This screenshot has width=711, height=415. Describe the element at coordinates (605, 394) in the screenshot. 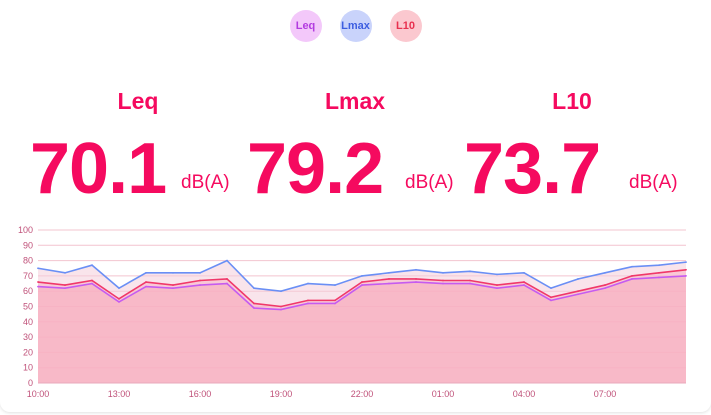

I see `x-tick-label: 07:00` at that location.